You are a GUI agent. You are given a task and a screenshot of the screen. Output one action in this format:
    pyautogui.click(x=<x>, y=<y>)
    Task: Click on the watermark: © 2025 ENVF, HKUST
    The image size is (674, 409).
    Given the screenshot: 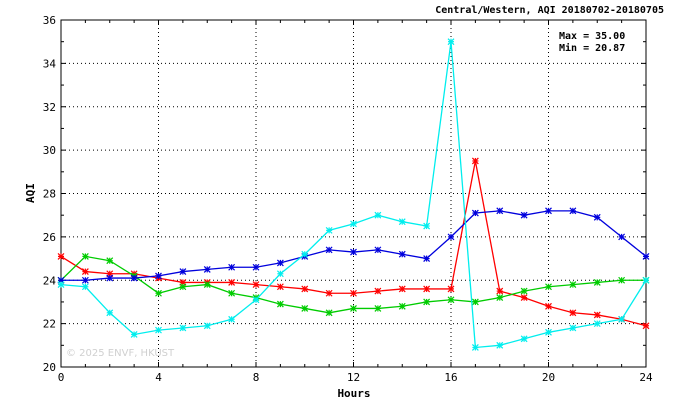 What is the action you would take?
    pyautogui.click(x=120, y=353)
    